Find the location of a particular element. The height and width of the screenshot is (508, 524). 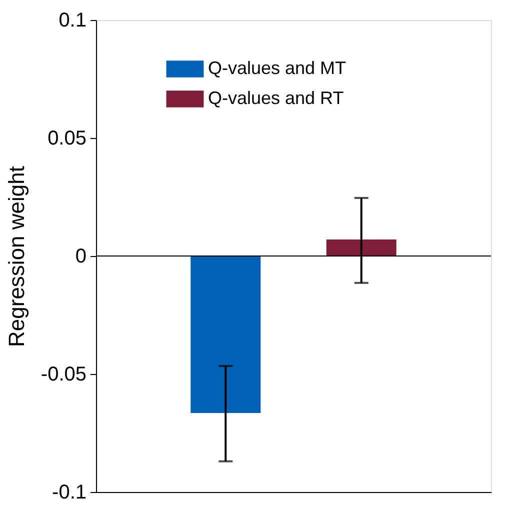

y-tick-label: -0.1 is located at coordinates (69, 493).